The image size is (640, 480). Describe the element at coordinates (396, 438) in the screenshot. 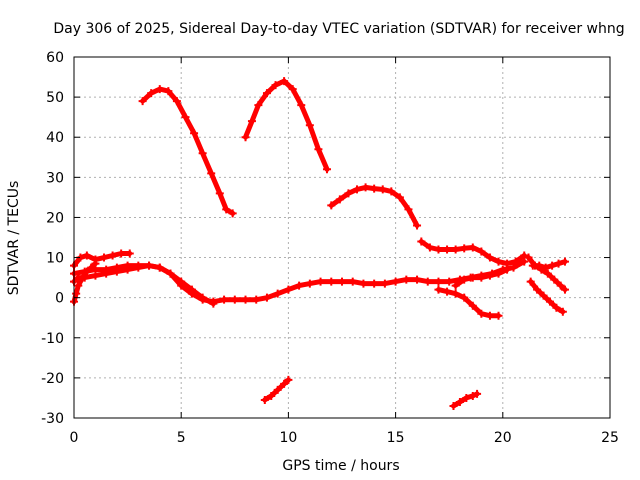

I see `x-tick-label: 15` at that location.